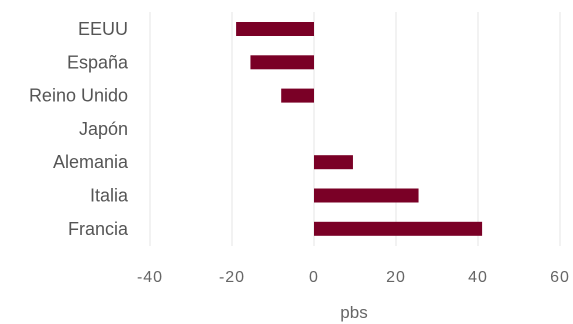  What do you see at coordinates (78, 96) in the screenshot?
I see `category-label: Reino Unido` at bounding box center [78, 96].